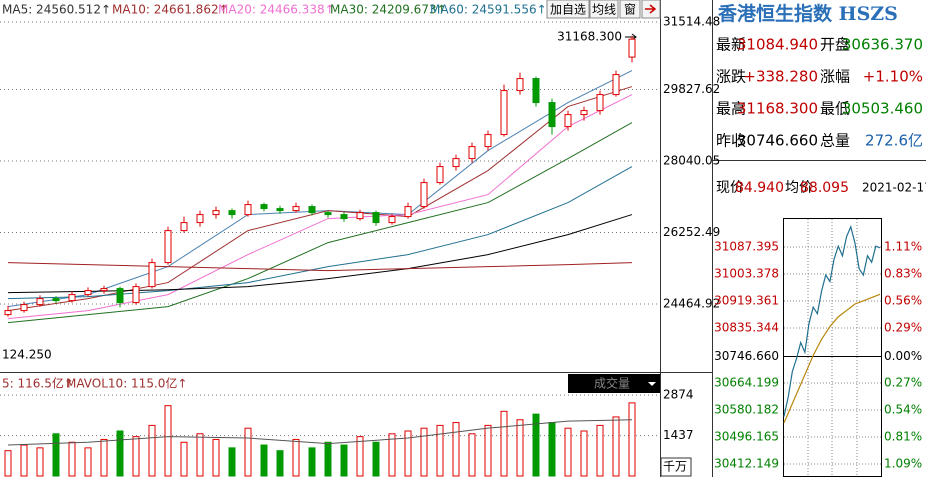 This screenshot has width=926, height=477. What do you see at coordinates (903, 273) in the screenshot?
I see `pct-label: 0.83%` at bounding box center [903, 273].